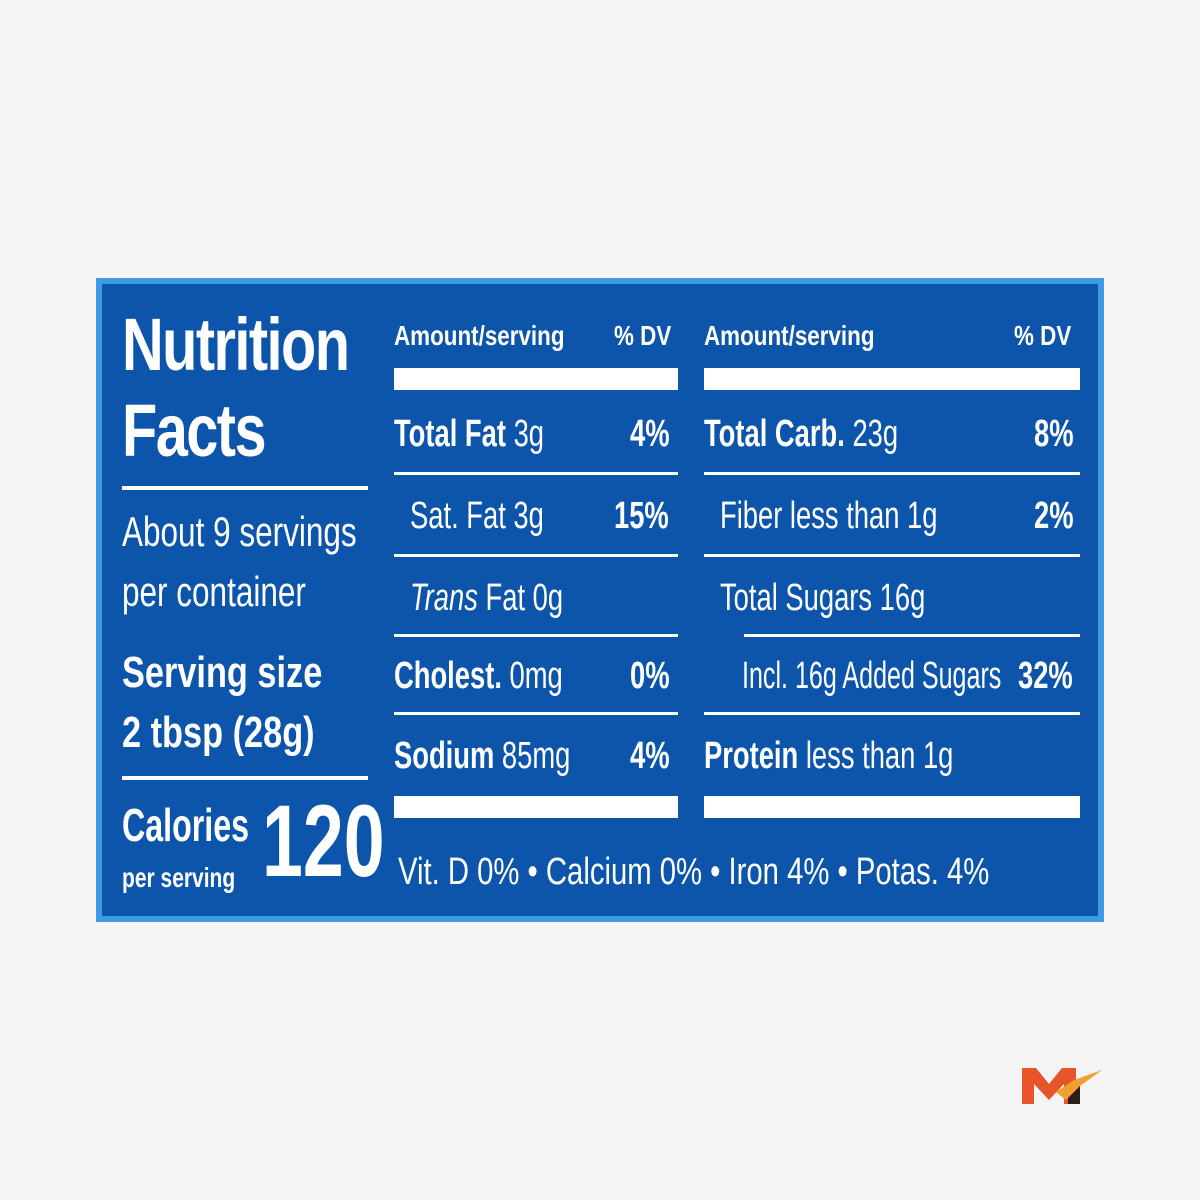 Image resolution: width=1200 pixels, height=1200 pixels. Describe the element at coordinates (650, 756) in the screenshot. I see `dv-sodium: 4%` at that location.